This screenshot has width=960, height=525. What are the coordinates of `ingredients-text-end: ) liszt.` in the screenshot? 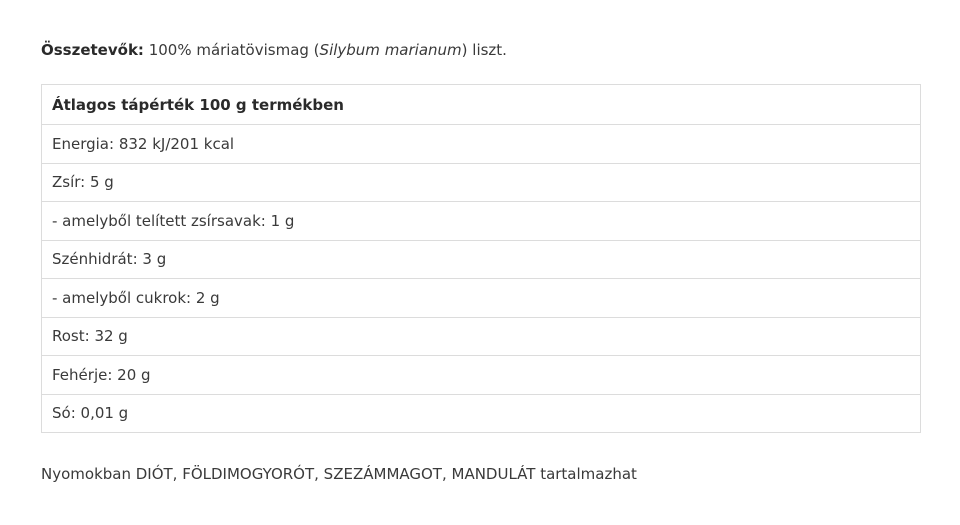 It's located at (484, 50).